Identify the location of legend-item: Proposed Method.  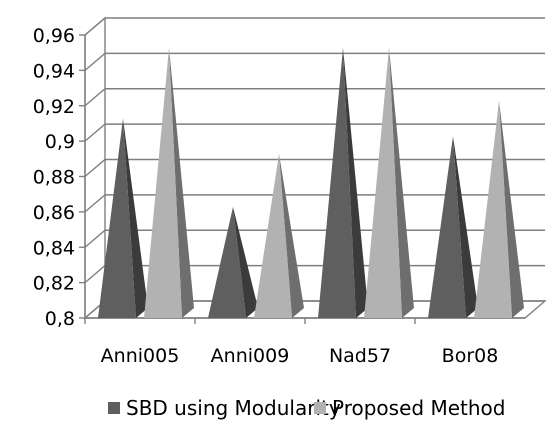
(409, 408).